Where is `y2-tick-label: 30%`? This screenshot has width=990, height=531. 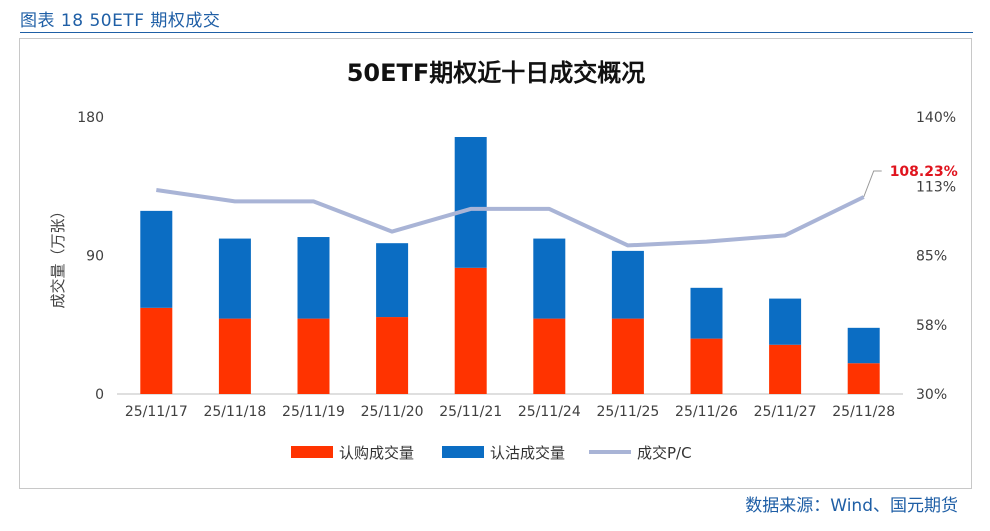 y2-tick-label: 30% is located at coordinates (931, 395).